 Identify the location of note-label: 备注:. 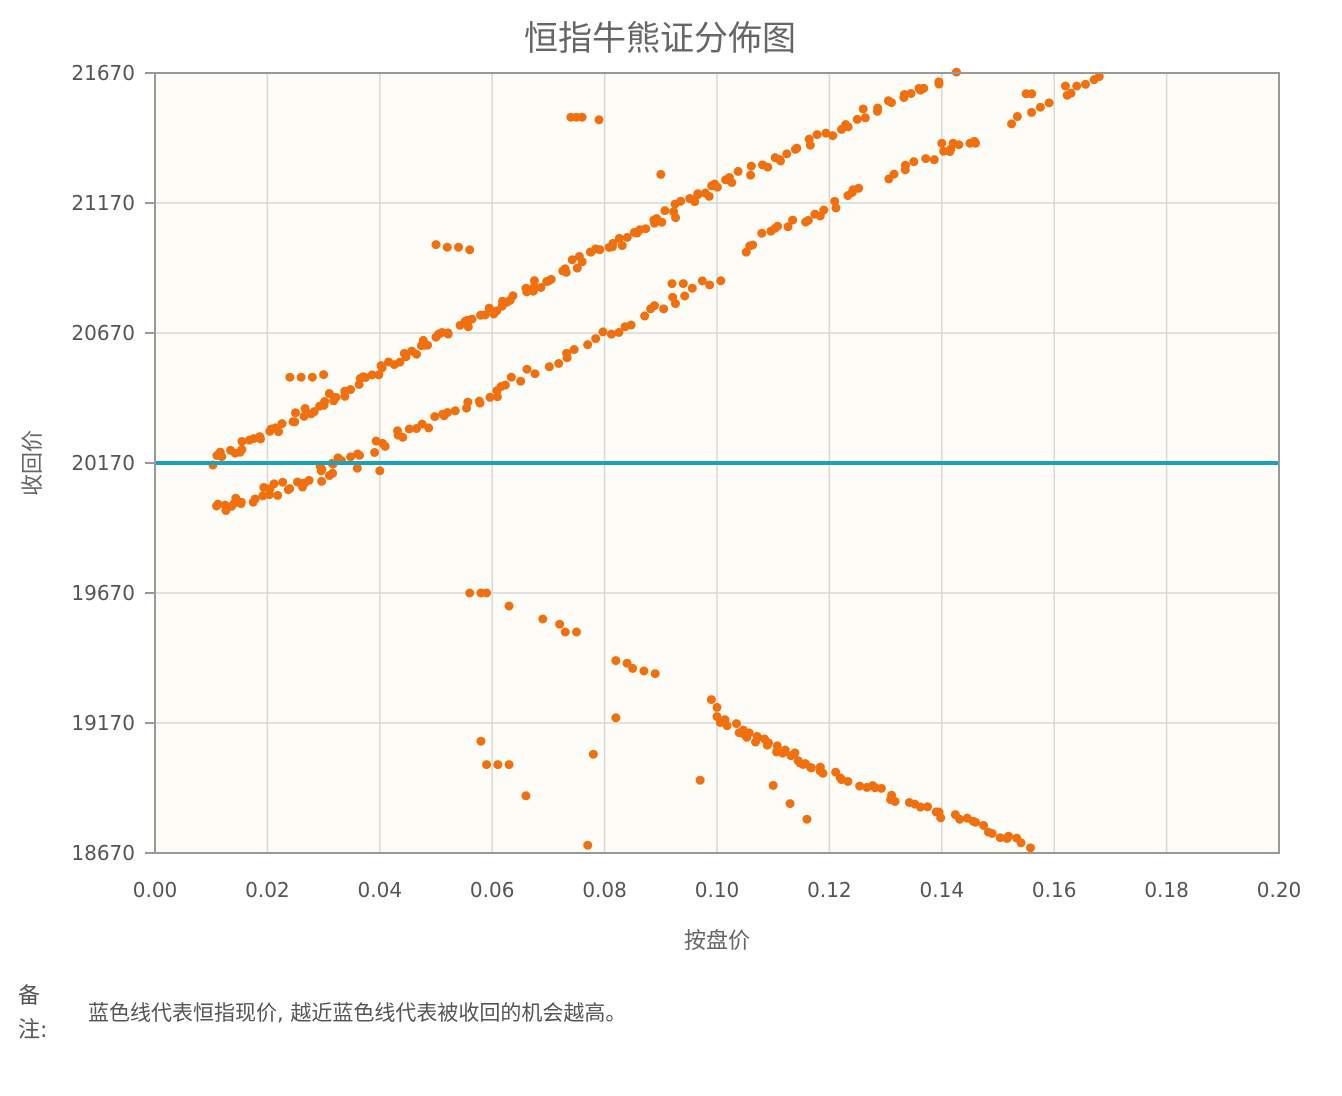
(33, 1013).